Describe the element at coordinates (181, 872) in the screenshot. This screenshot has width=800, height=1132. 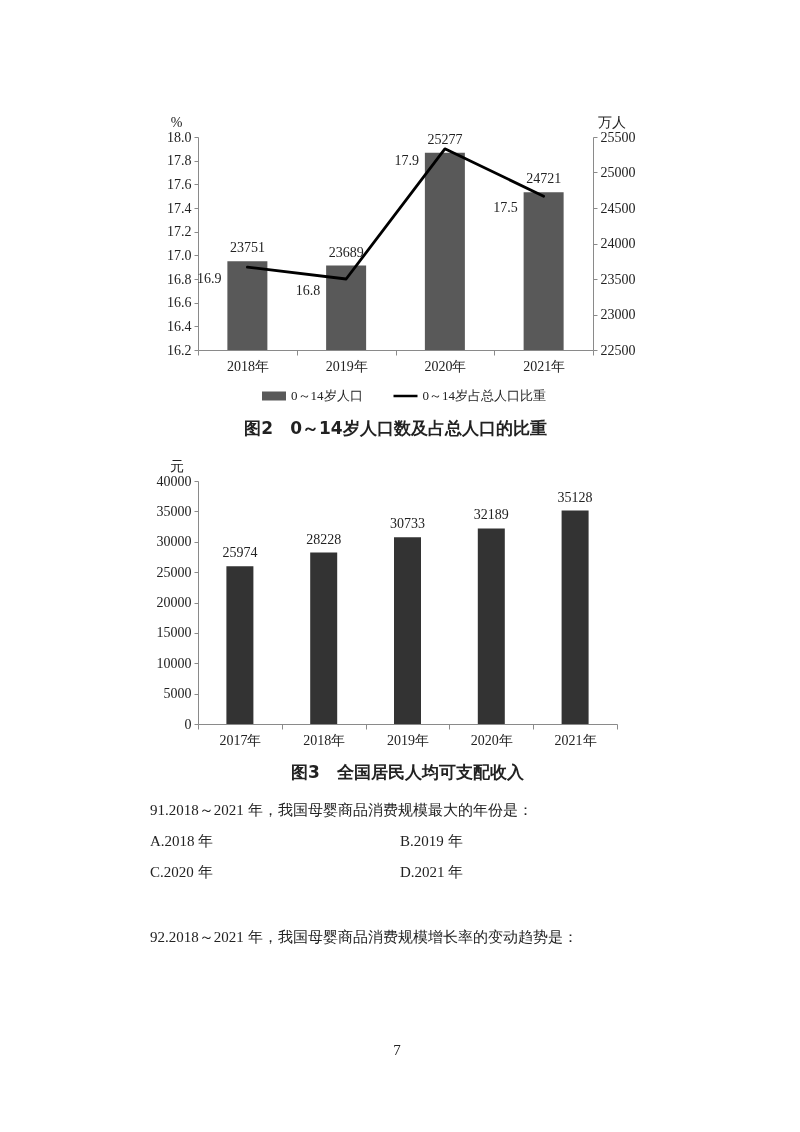
I see `text: C.2020 年` at that location.